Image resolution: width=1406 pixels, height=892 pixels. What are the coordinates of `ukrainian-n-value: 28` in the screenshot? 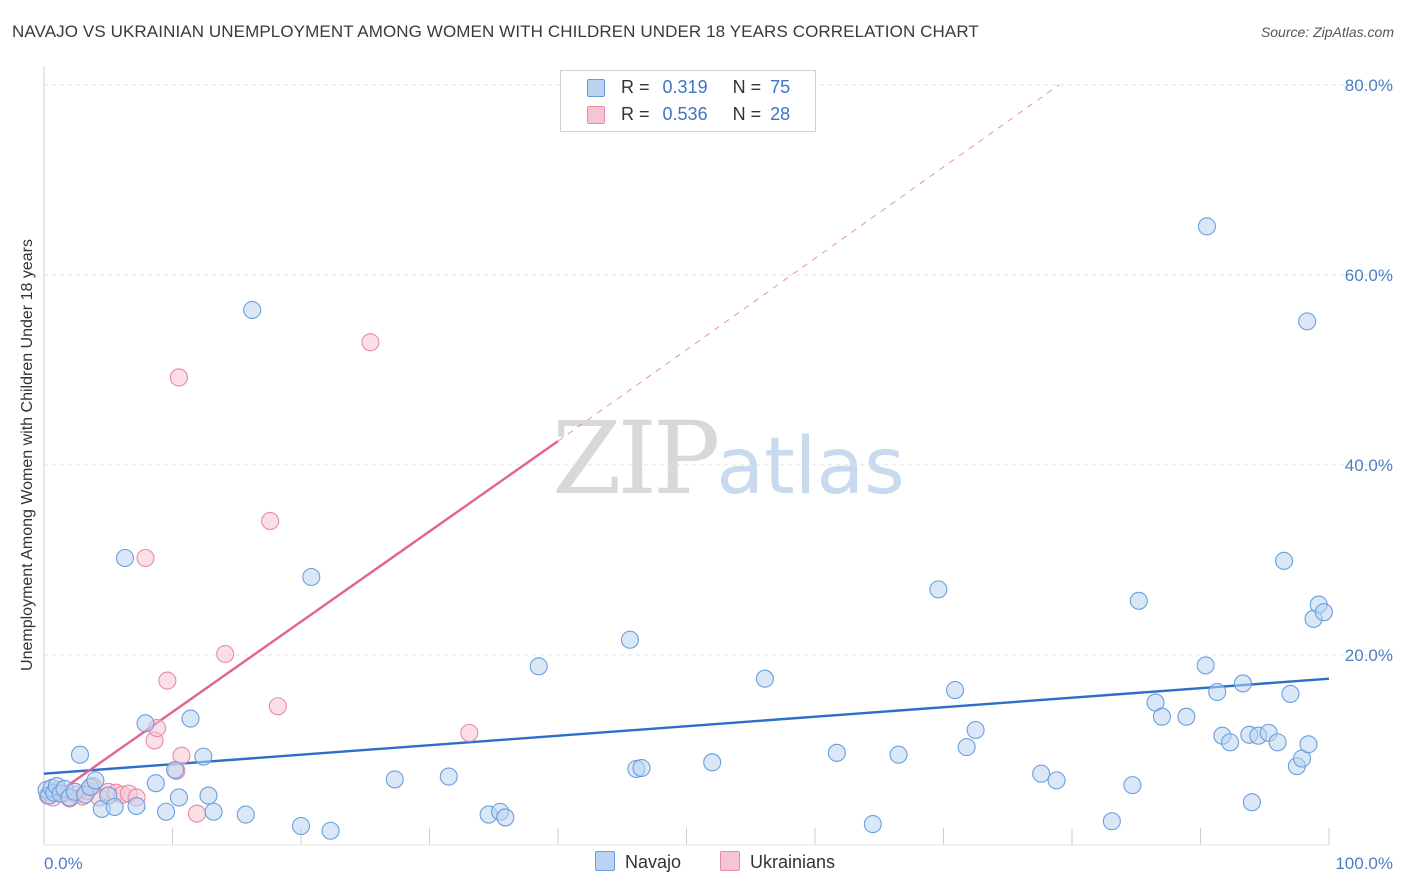 It's located at (780, 113).